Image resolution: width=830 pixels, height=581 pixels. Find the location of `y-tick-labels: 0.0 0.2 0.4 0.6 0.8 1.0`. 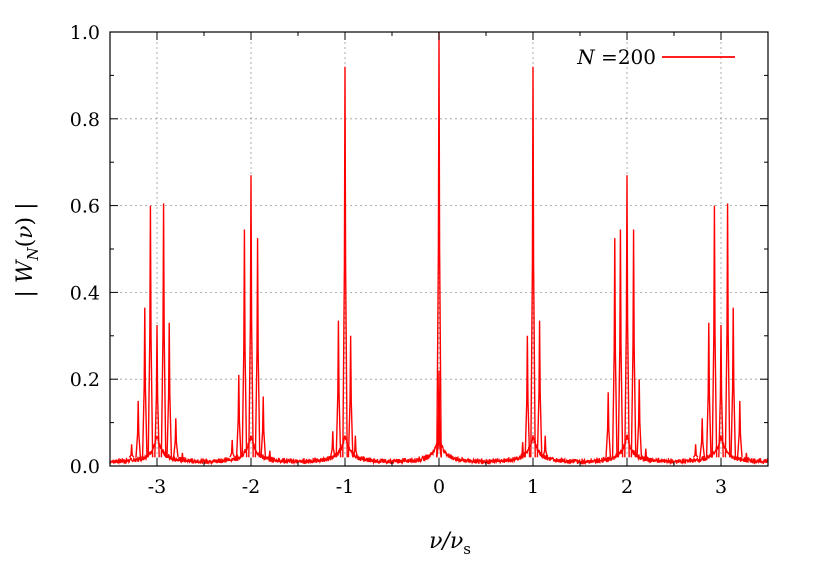

y-tick-labels: 0.0 0.2 0.4 0.6 0.8 1.0 is located at coordinates (85, 250).